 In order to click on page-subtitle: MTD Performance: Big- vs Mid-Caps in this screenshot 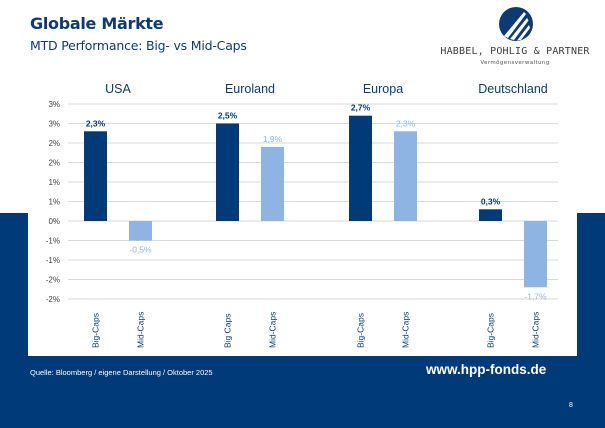, I will do `click(138, 45)`.